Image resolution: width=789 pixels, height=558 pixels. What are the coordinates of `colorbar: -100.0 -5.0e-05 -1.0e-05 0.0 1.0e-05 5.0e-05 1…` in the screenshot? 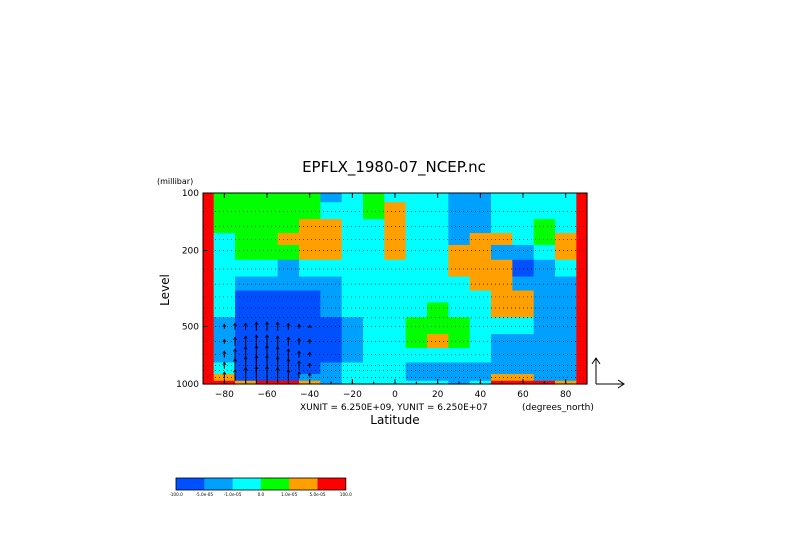 It's located at (260, 487).